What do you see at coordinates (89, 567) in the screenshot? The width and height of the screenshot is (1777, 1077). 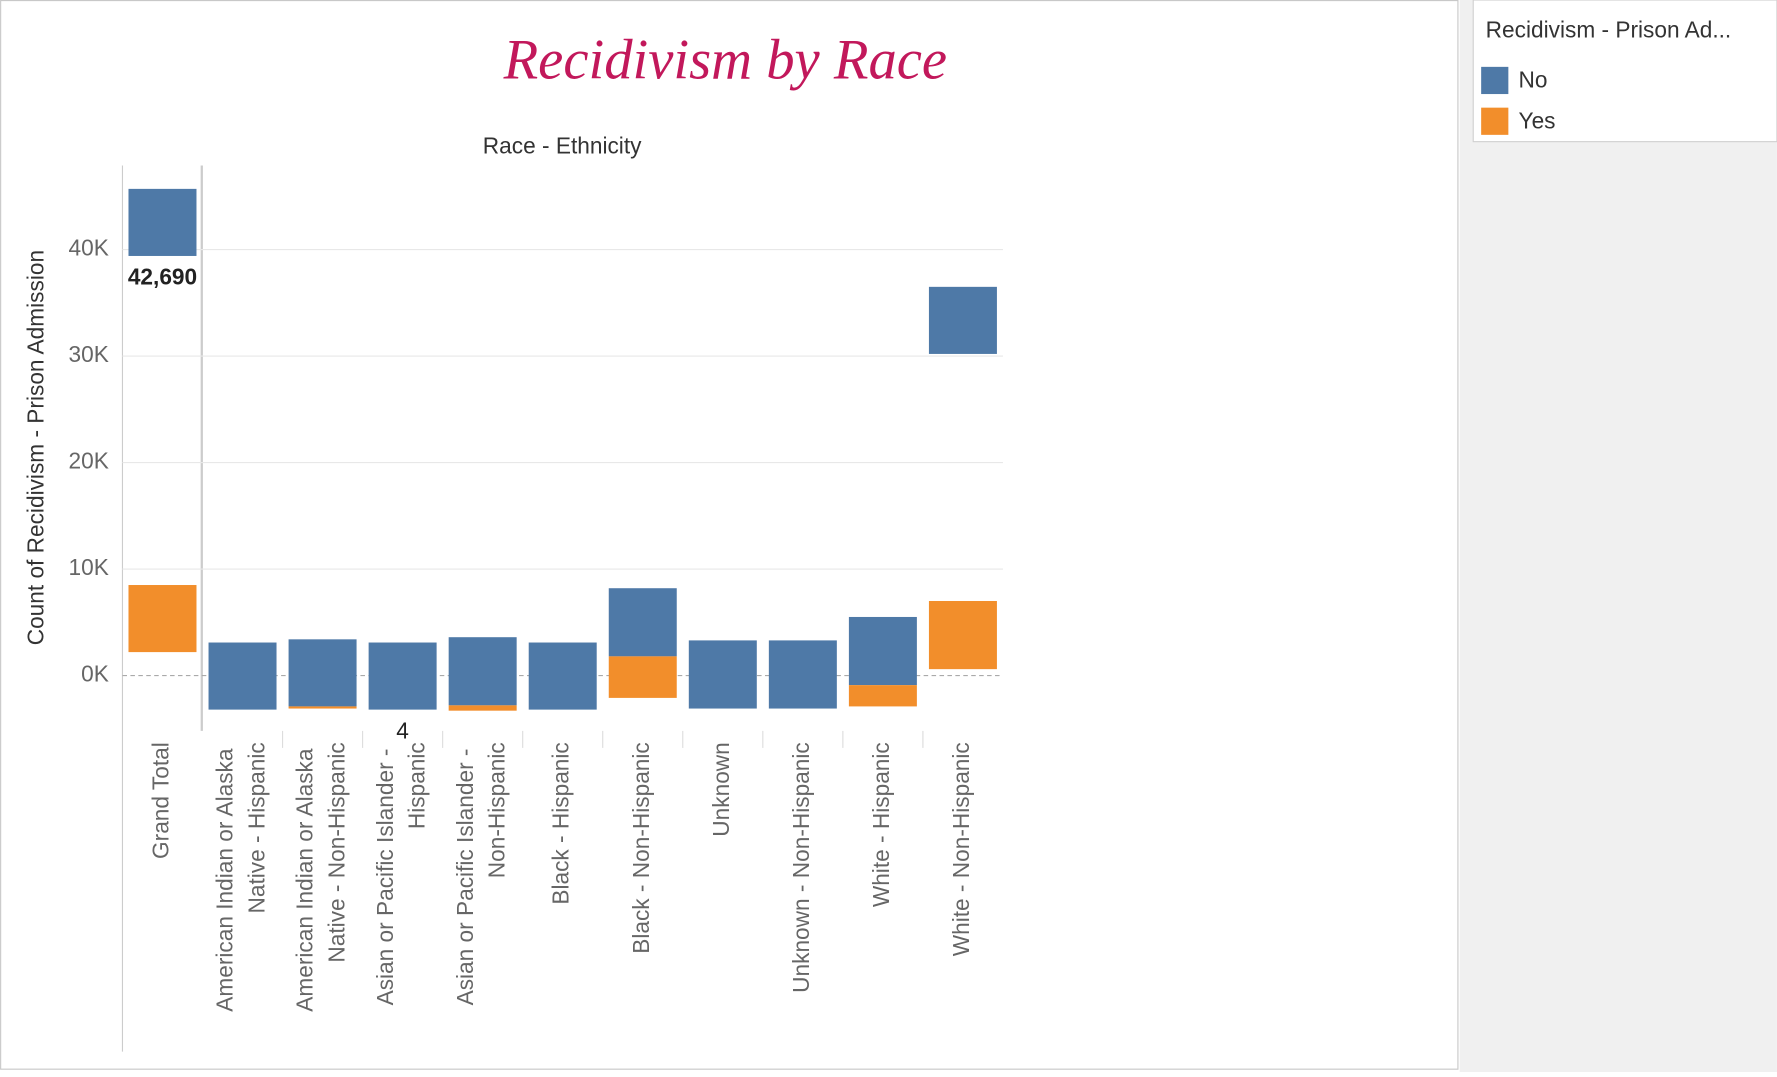 I see `y-tick-label: 10K` at bounding box center [89, 567].